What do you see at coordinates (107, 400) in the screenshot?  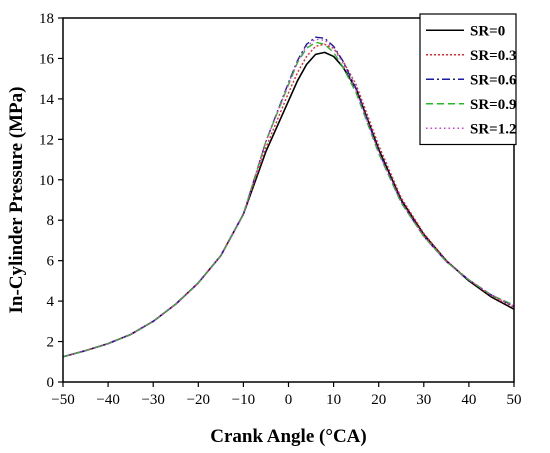 I see `x-tick-label: −40` at bounding box center [107, 400].